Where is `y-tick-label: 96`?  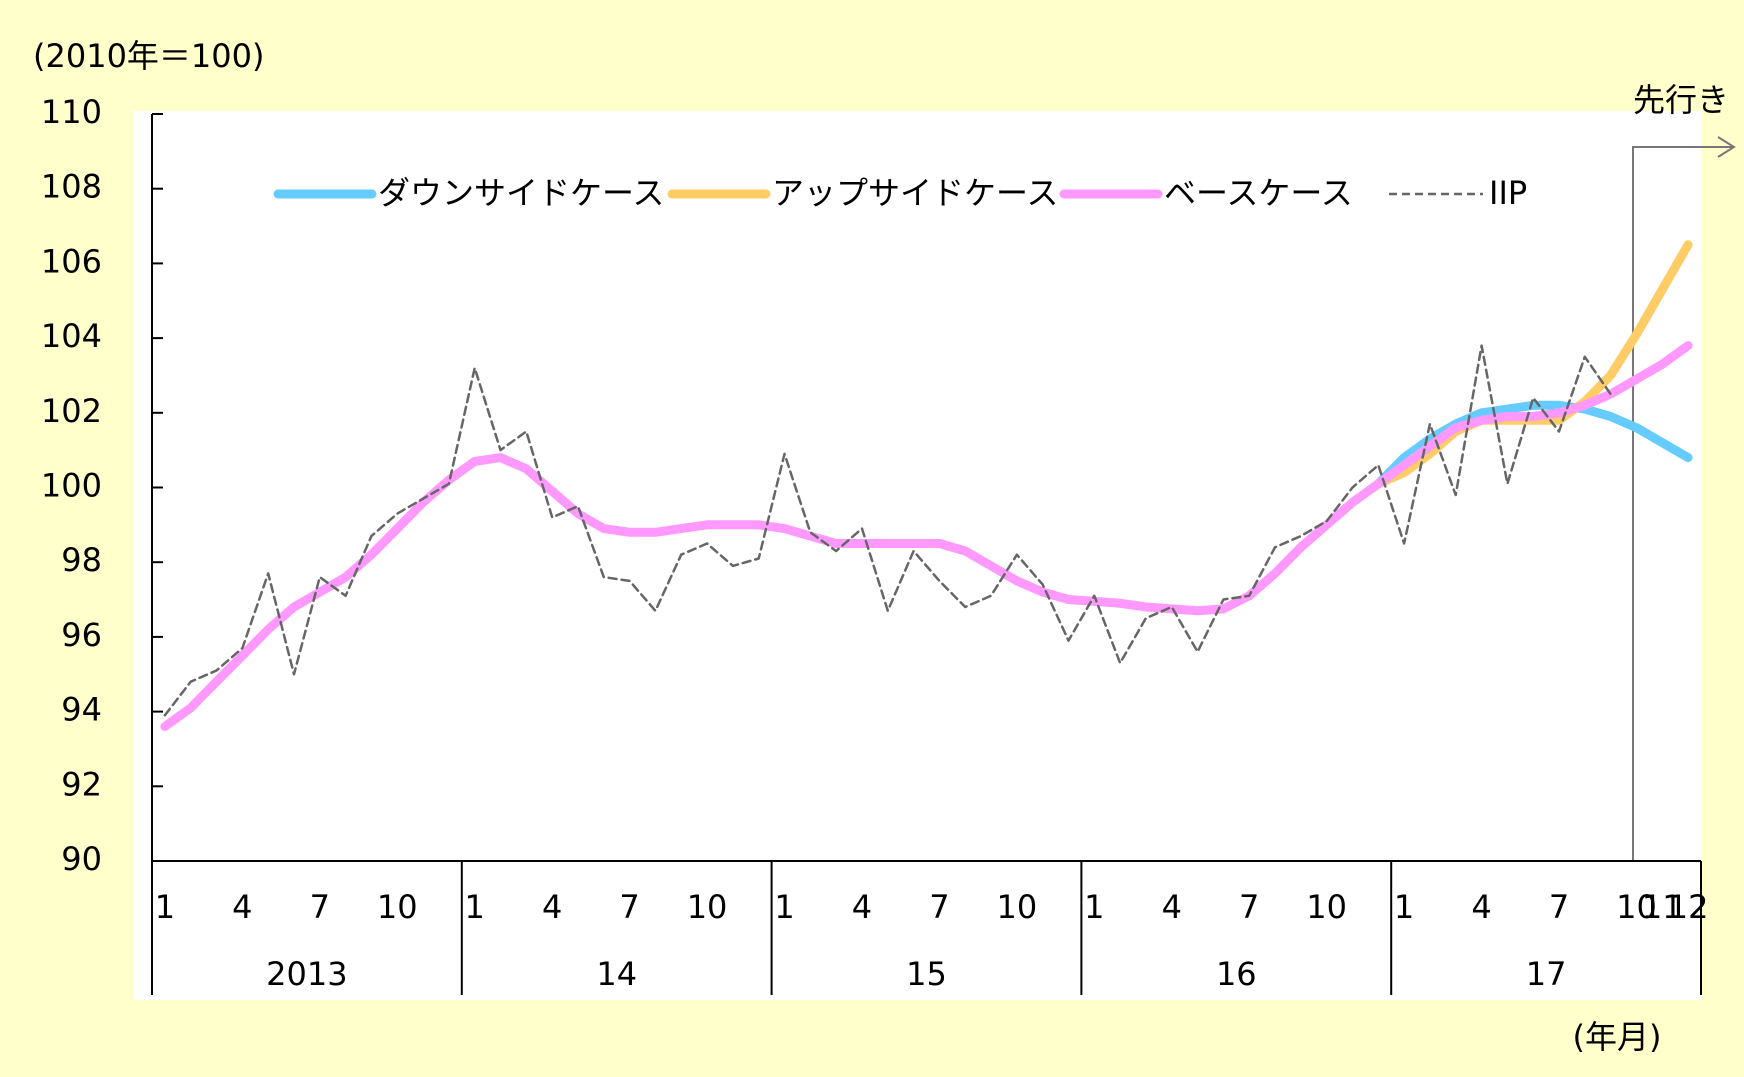
y-tick-label: 96 is located at coordinates (81, 635).